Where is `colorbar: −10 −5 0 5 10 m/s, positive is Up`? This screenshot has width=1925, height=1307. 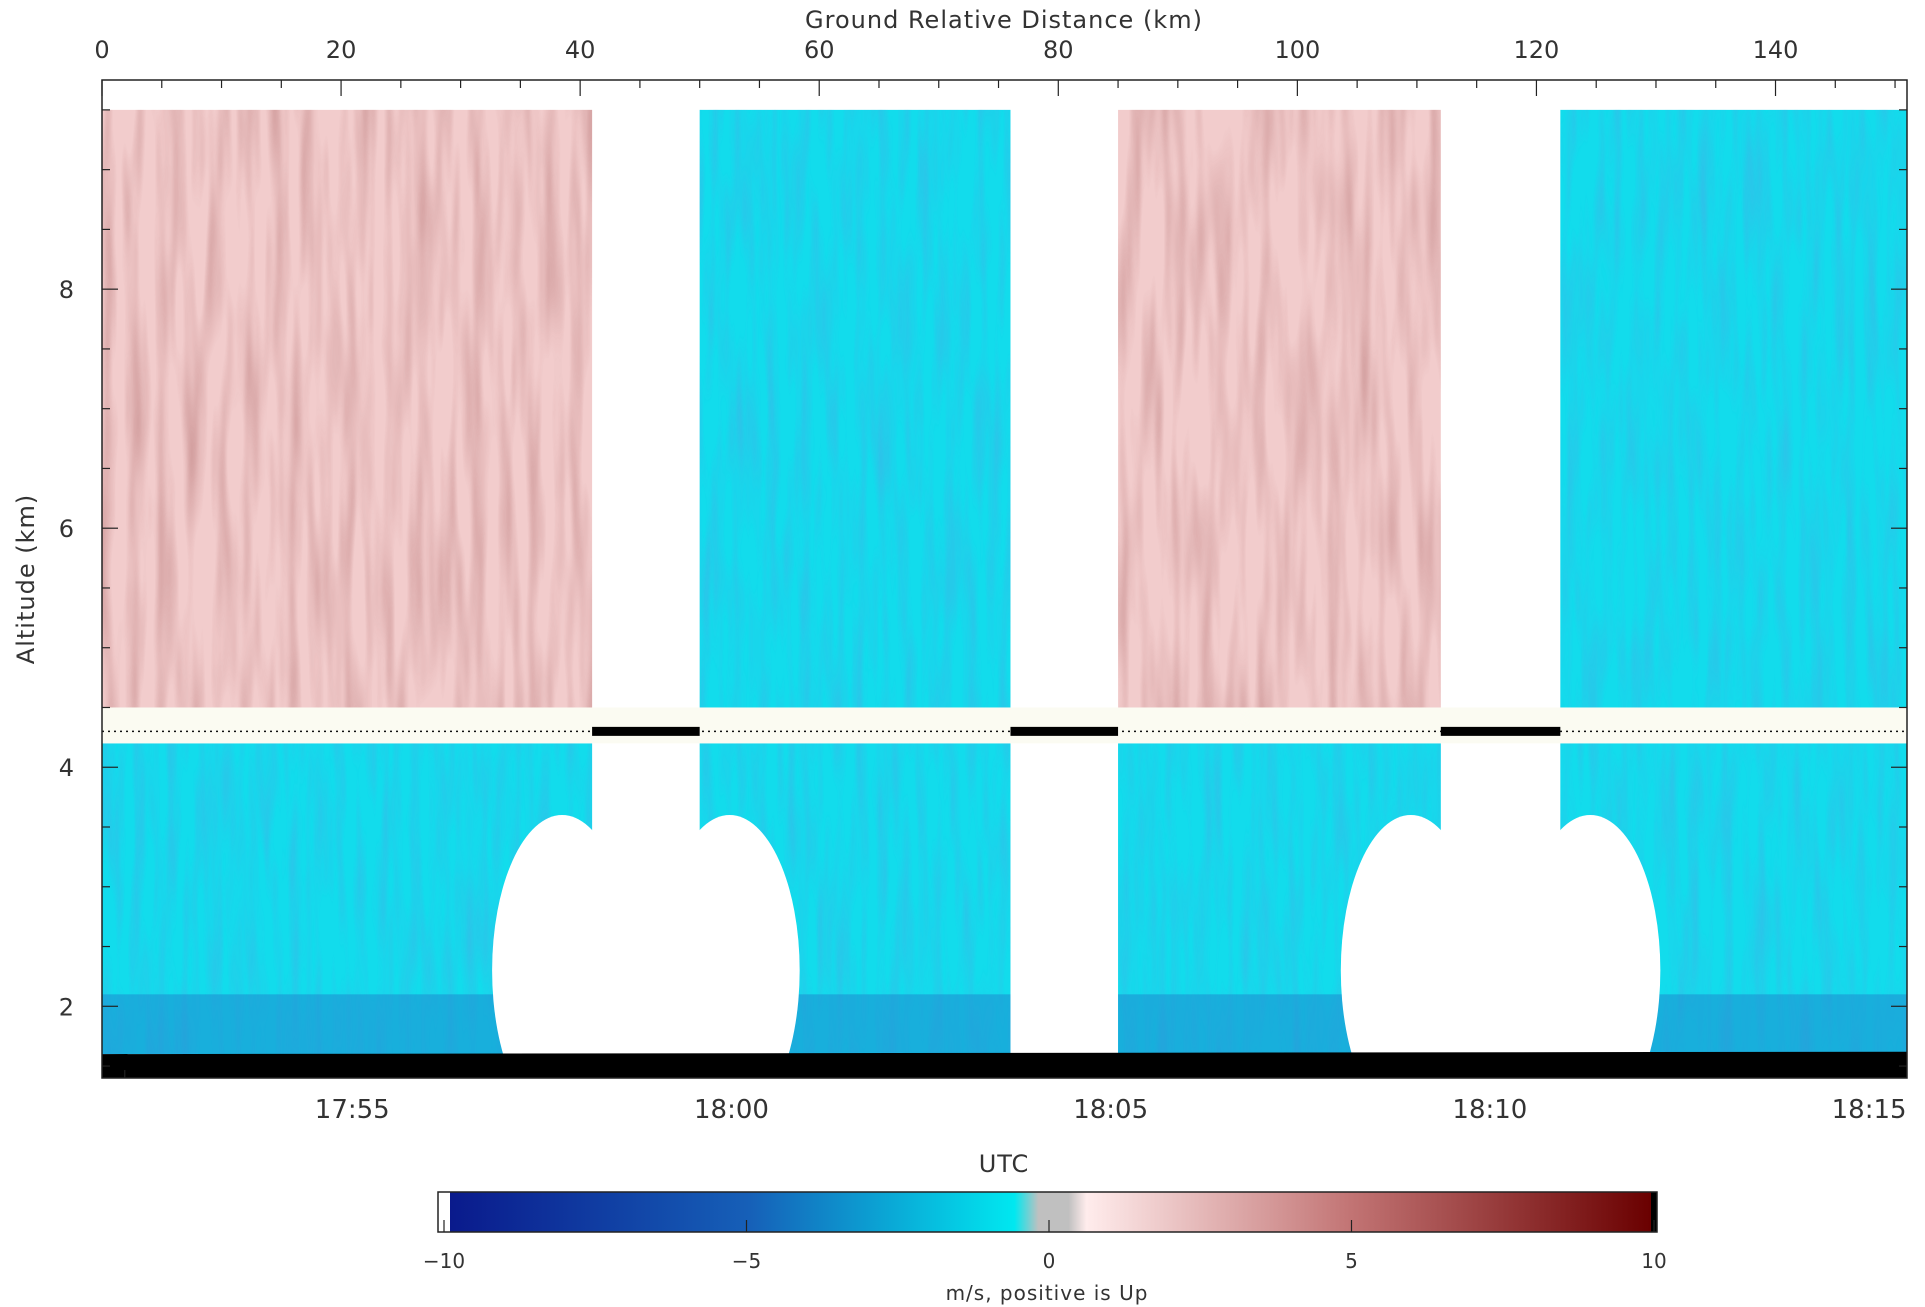 colorbar: −10 −5 0 5 10 m/s, positive is Up is located at coordinates (1045, 1248).